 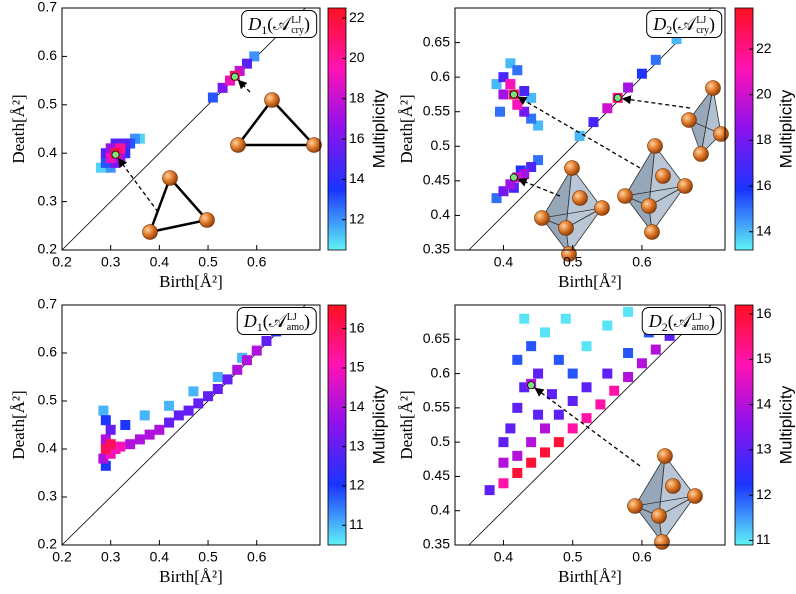 I want to click on title-sub: cry, so click(x=702, y=30).